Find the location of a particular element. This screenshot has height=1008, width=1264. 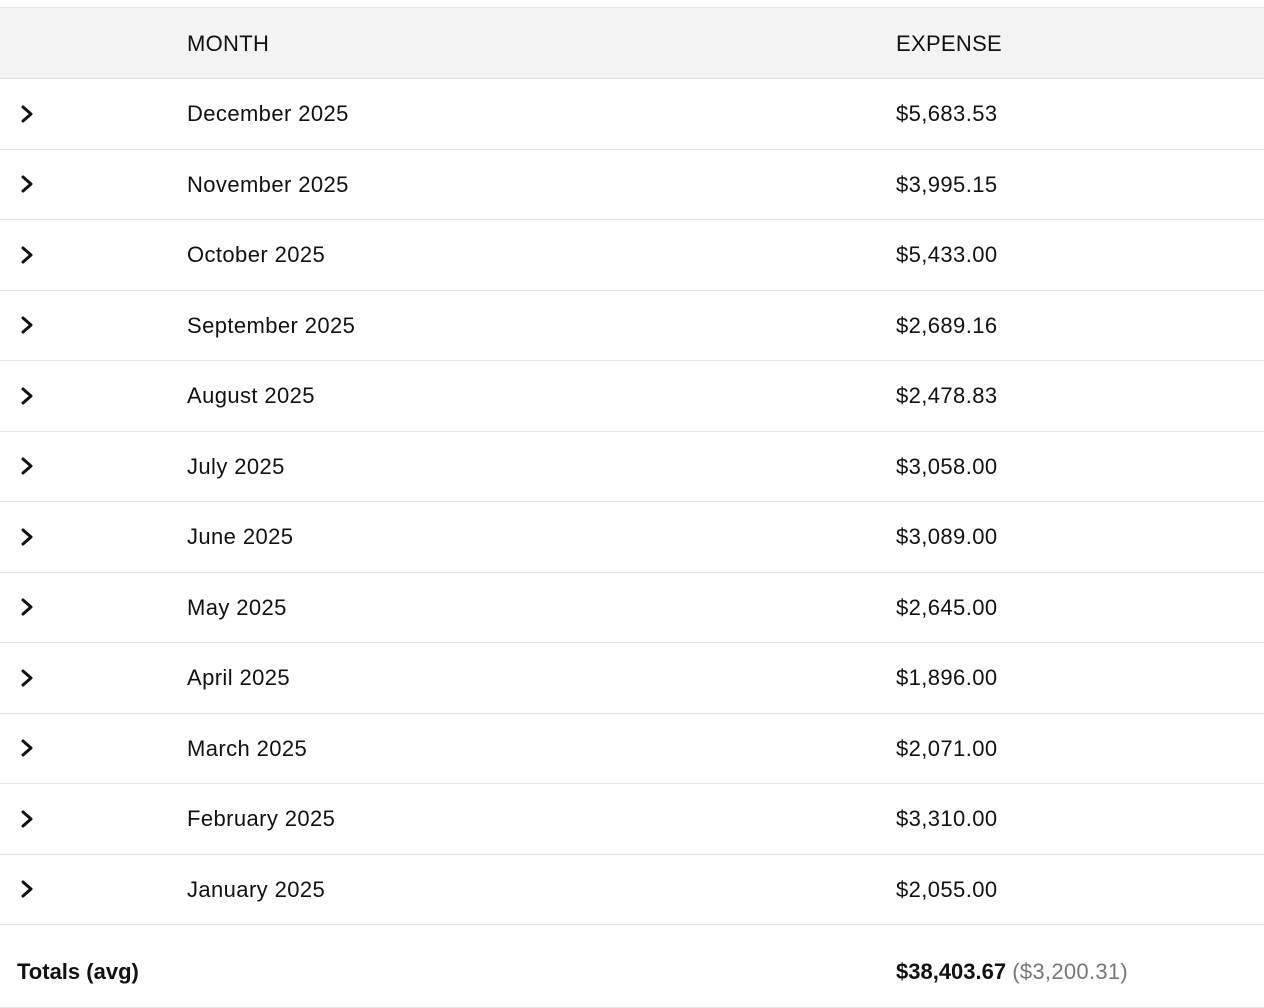

row-month: May 2025 is located at coordinates (237, 607).